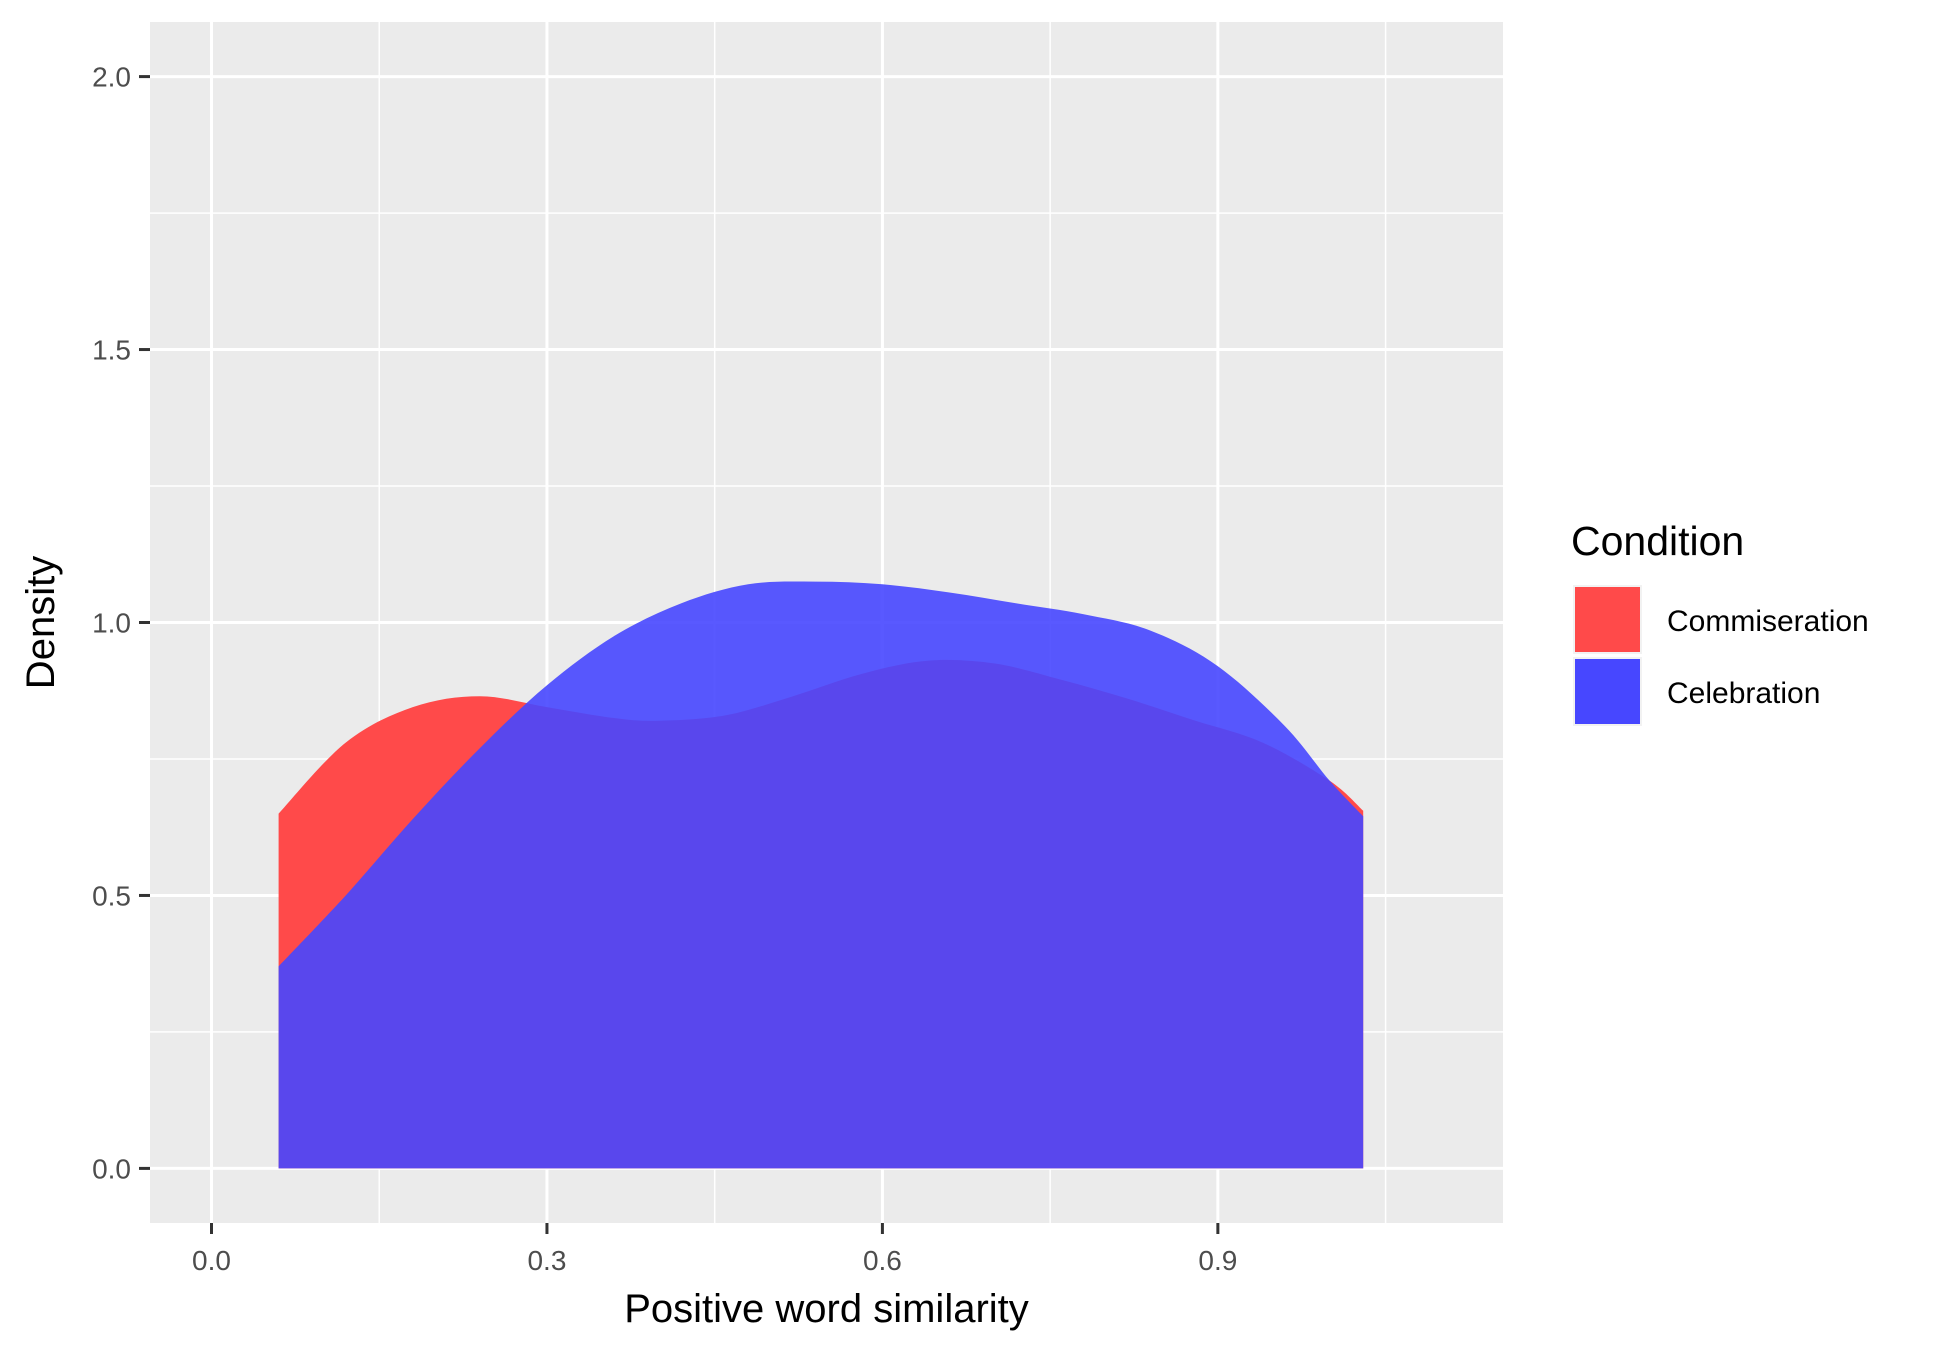  Describe the element at coordinates (546, 1260) in the screenshot. I see `x-tick-label: 0.3` at that location.